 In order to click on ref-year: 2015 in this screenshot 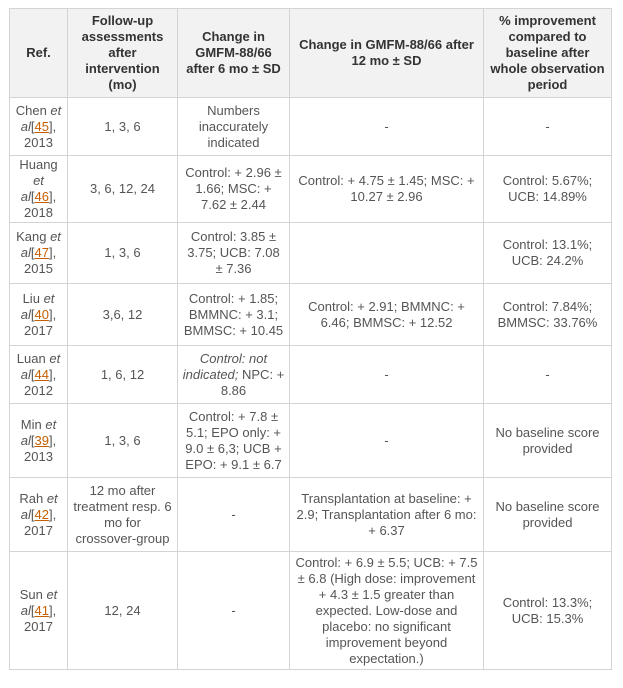, I will do `click(38, 268)`.